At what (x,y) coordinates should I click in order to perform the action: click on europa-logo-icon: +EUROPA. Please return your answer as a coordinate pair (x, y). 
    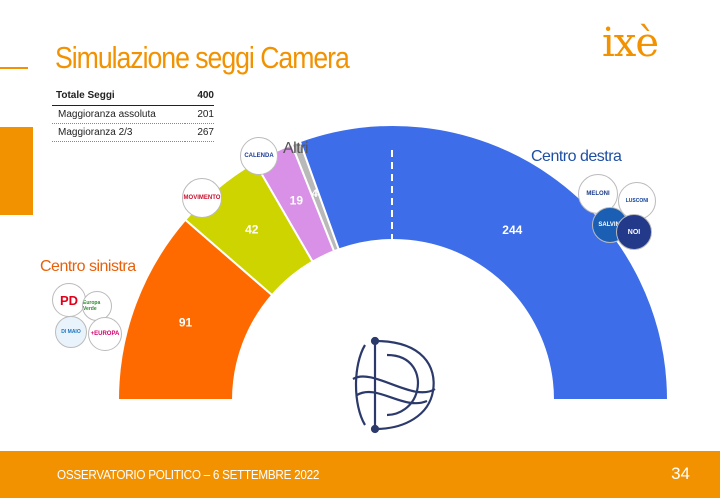
    Looking at the image, I should click on (105, 334).